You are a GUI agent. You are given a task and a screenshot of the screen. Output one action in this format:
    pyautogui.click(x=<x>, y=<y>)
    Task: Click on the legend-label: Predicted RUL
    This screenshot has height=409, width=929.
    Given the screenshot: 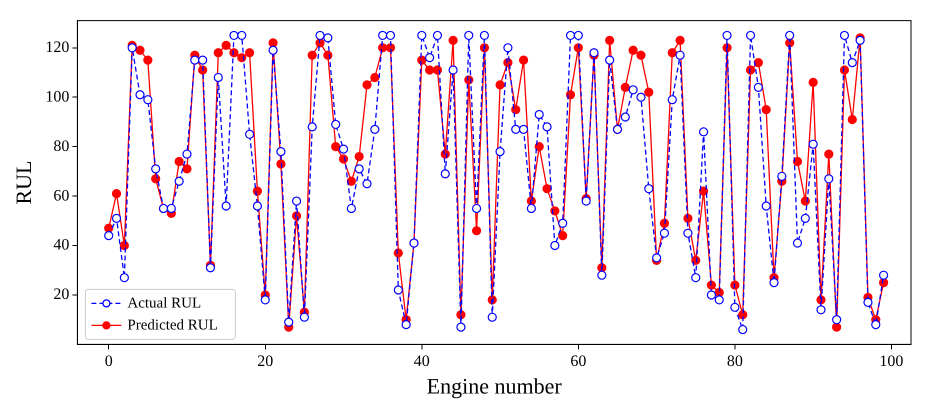 What is the action you would take?
    pyautogui.click(x=172, y=325)
    